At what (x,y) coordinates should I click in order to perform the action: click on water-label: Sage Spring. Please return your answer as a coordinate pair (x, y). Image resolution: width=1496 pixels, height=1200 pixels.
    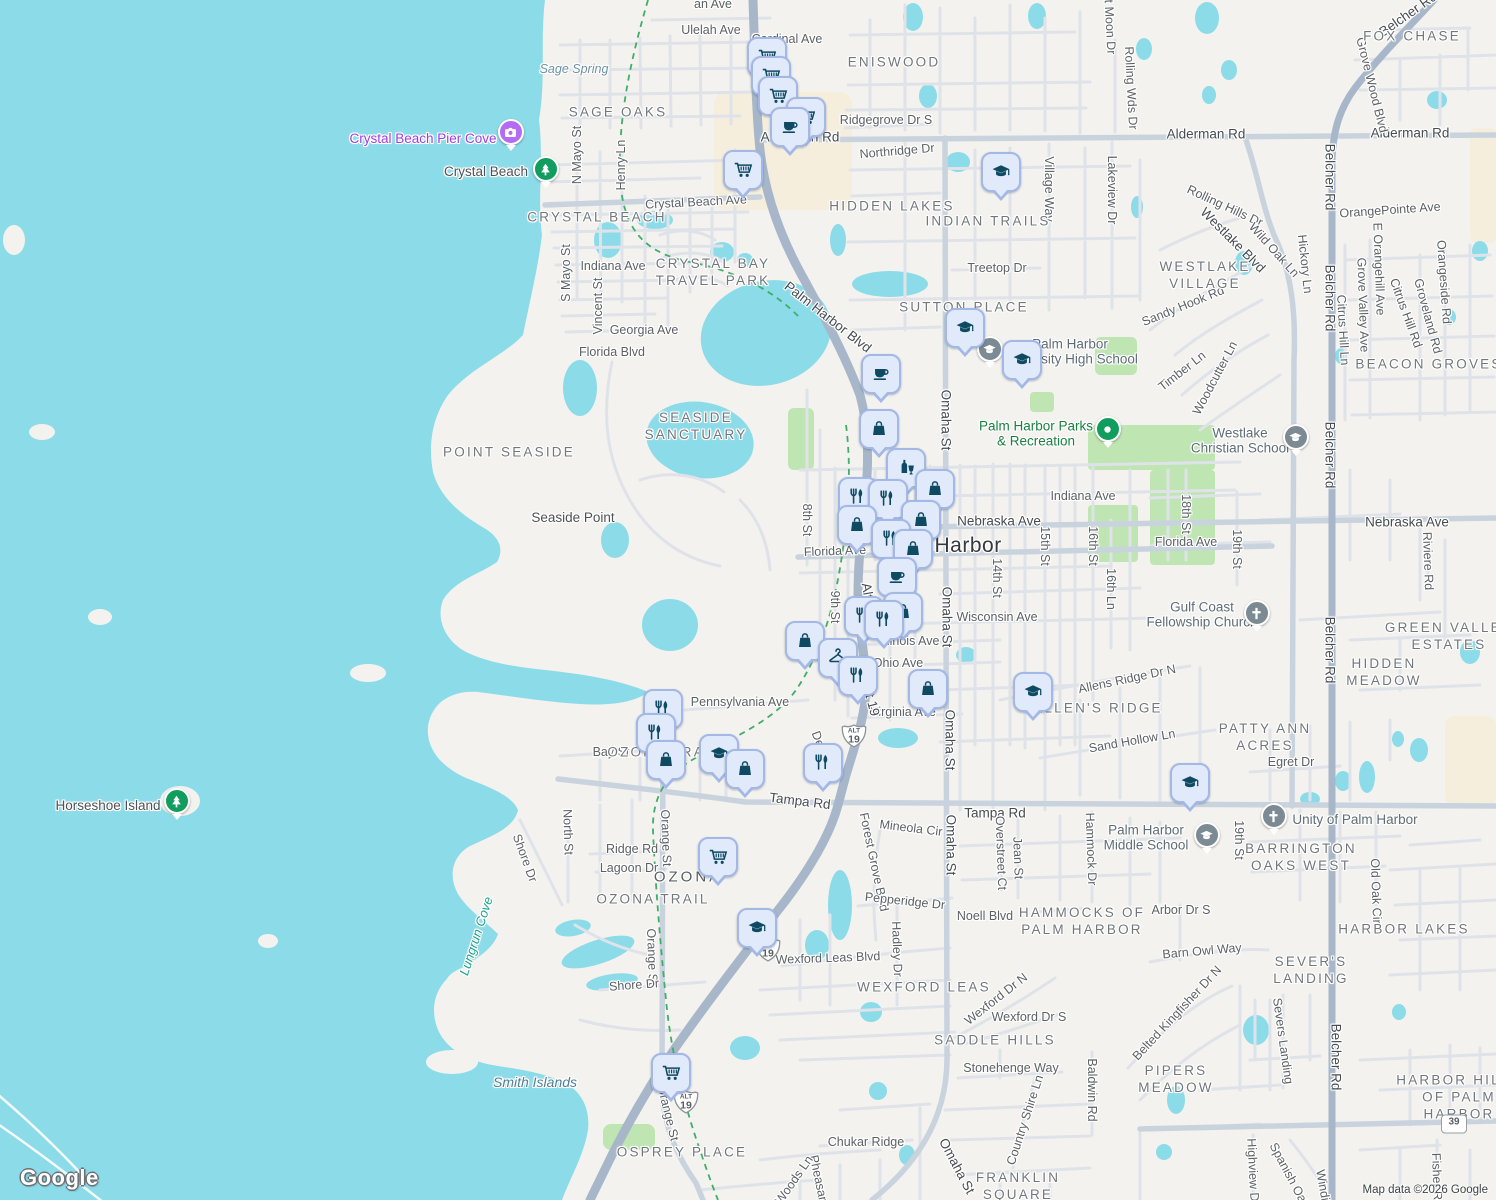
    Looking at the image, I should click on (574, 69).